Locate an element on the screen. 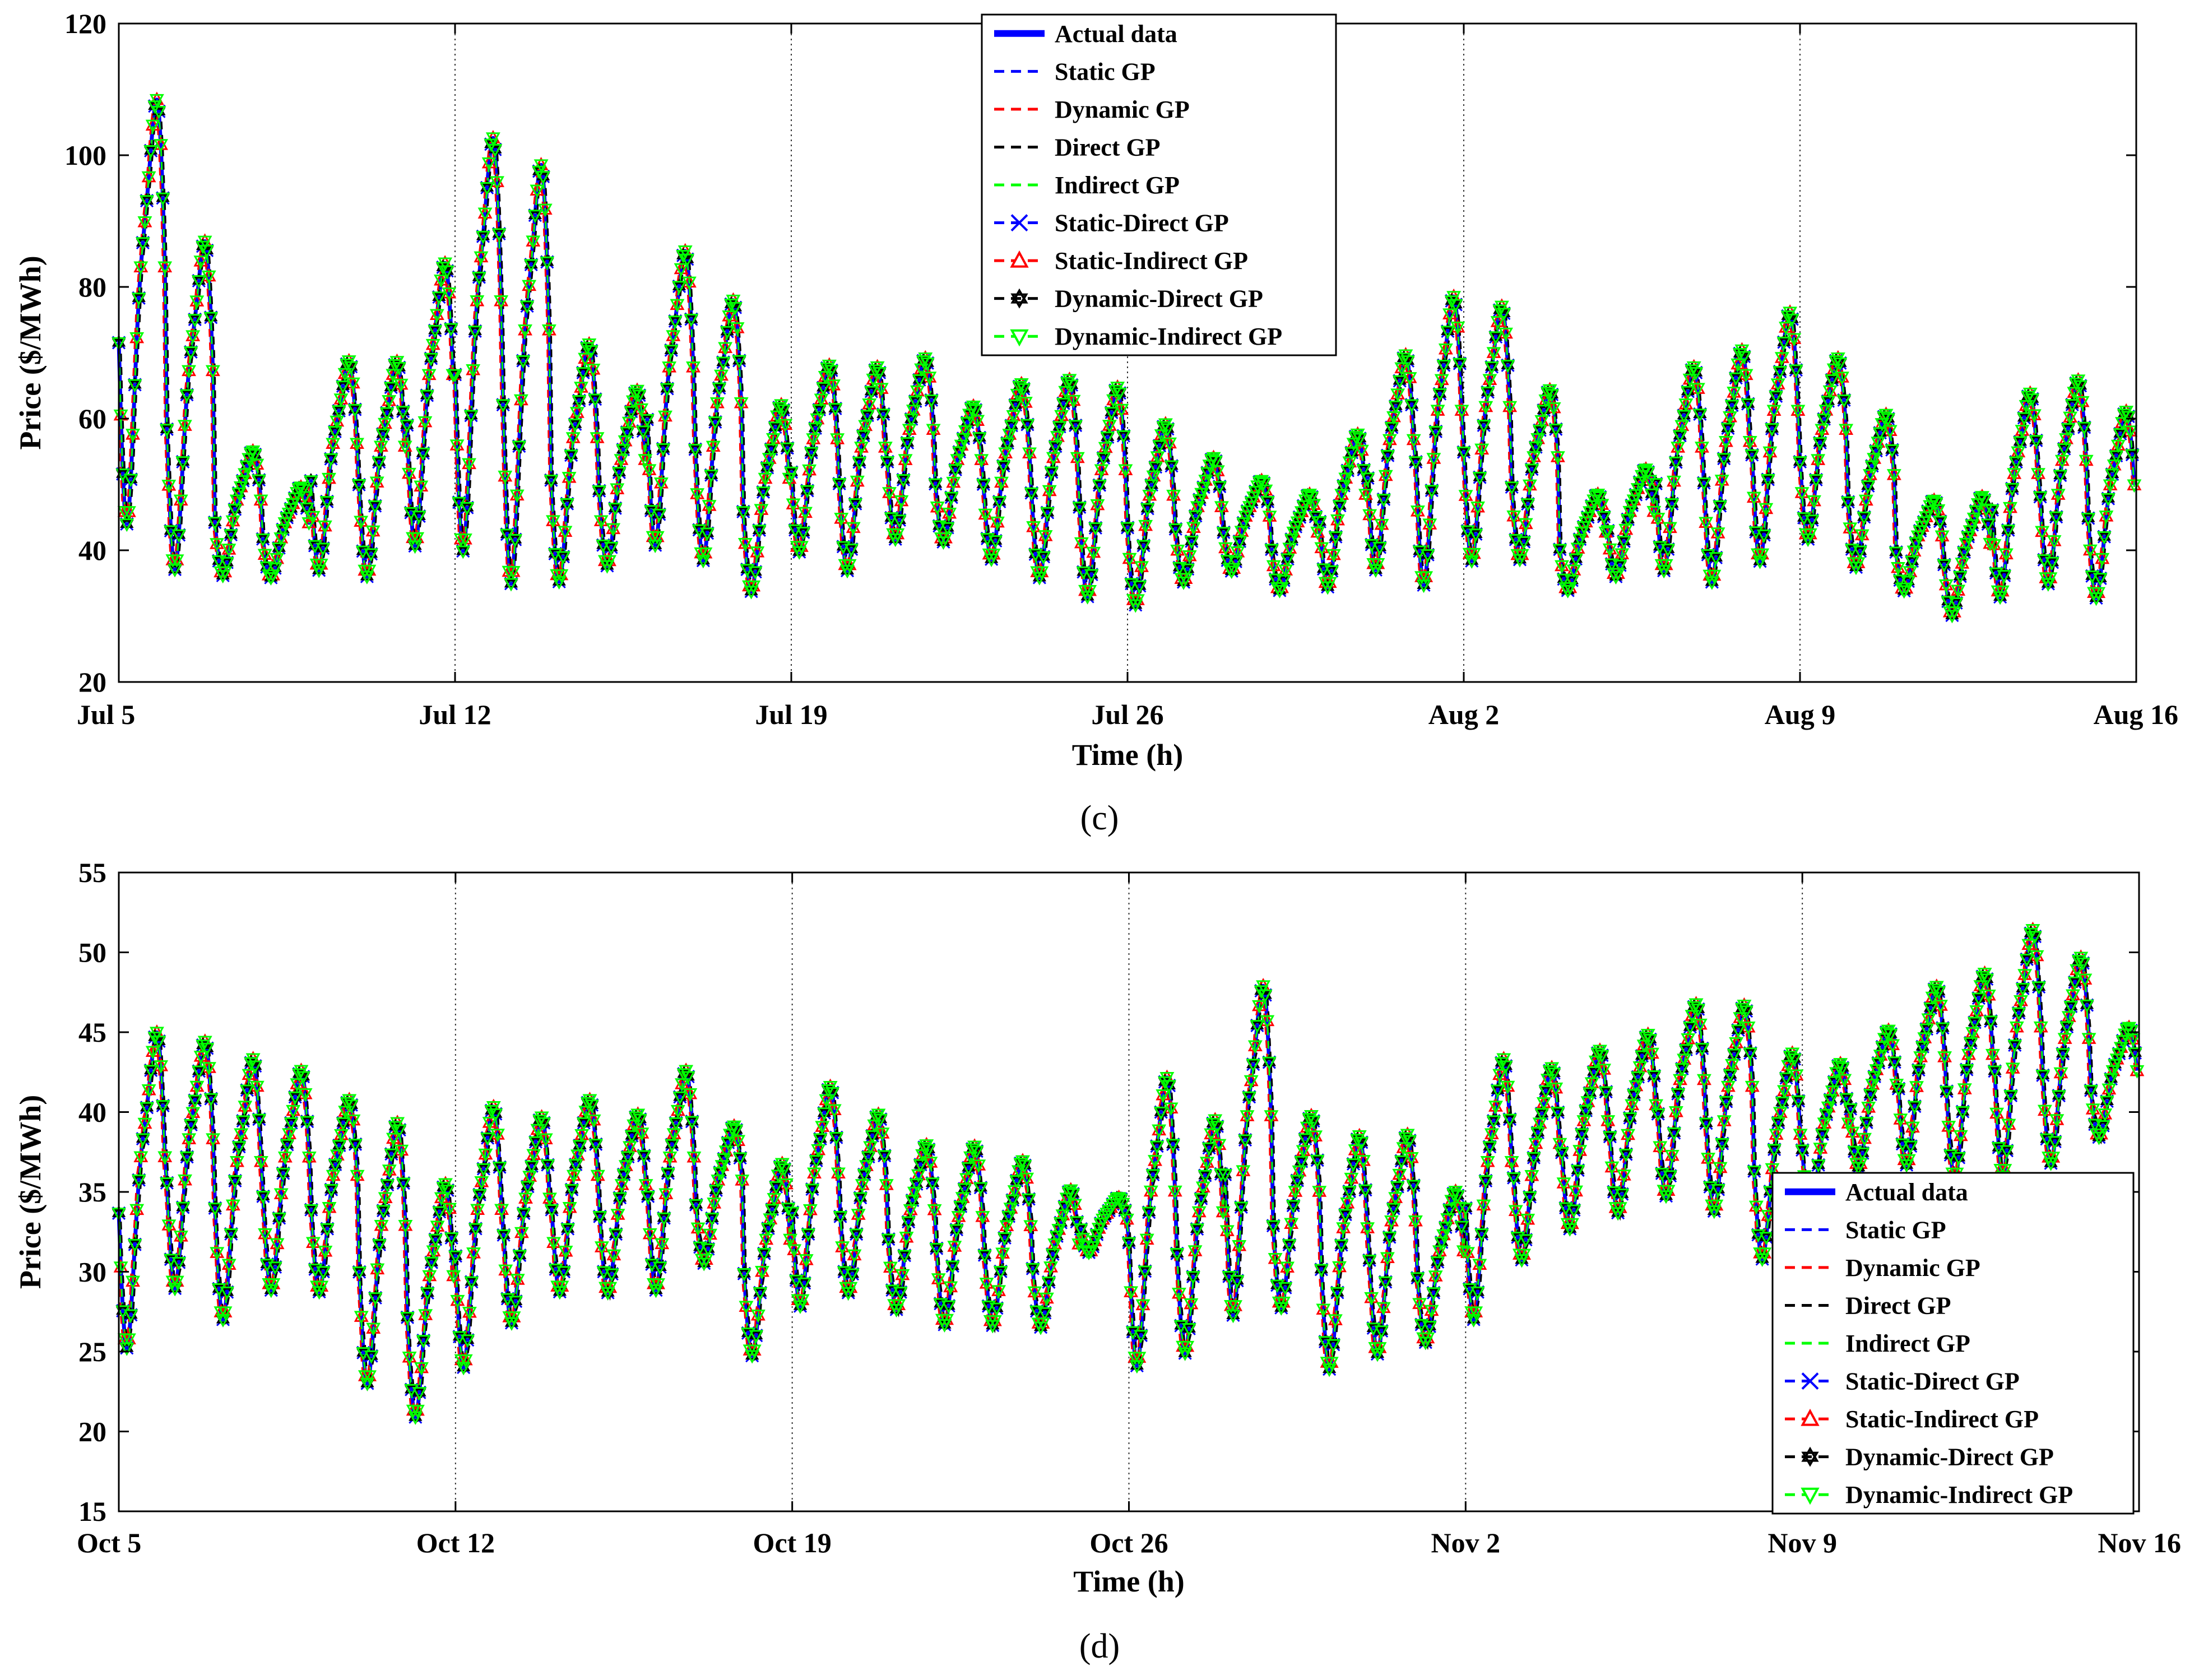 Image resolution: width=2199 pixels, height=1680 pixels. y-tick-label: 120 is located at coordinates (85, 24).